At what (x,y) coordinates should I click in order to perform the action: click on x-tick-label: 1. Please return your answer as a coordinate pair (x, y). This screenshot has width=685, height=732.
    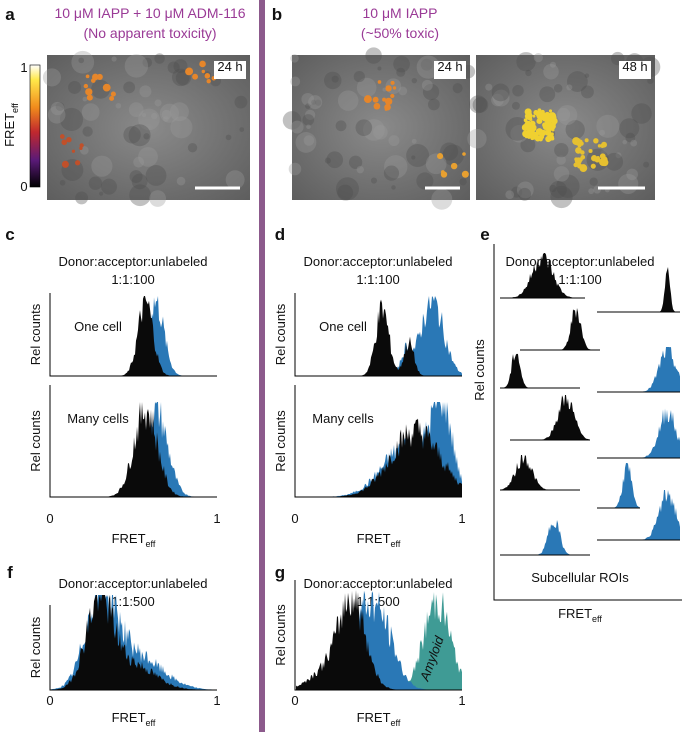
    Looking at the image, I should click on (461, 700).